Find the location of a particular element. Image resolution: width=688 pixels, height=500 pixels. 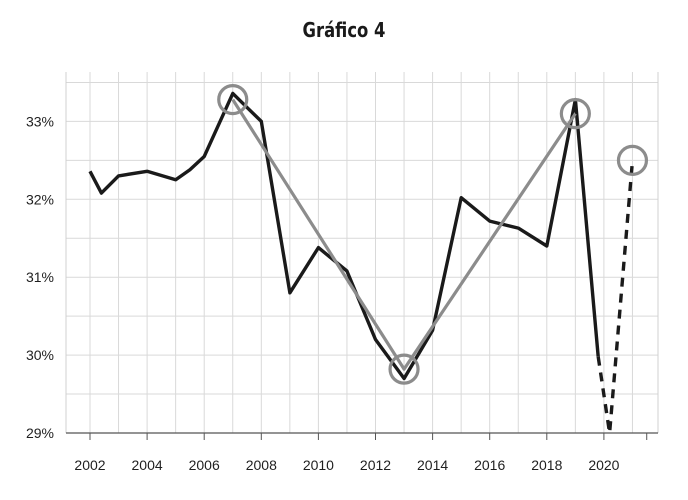

x-tick-label: 2016 is located at coordinates (489, 465).